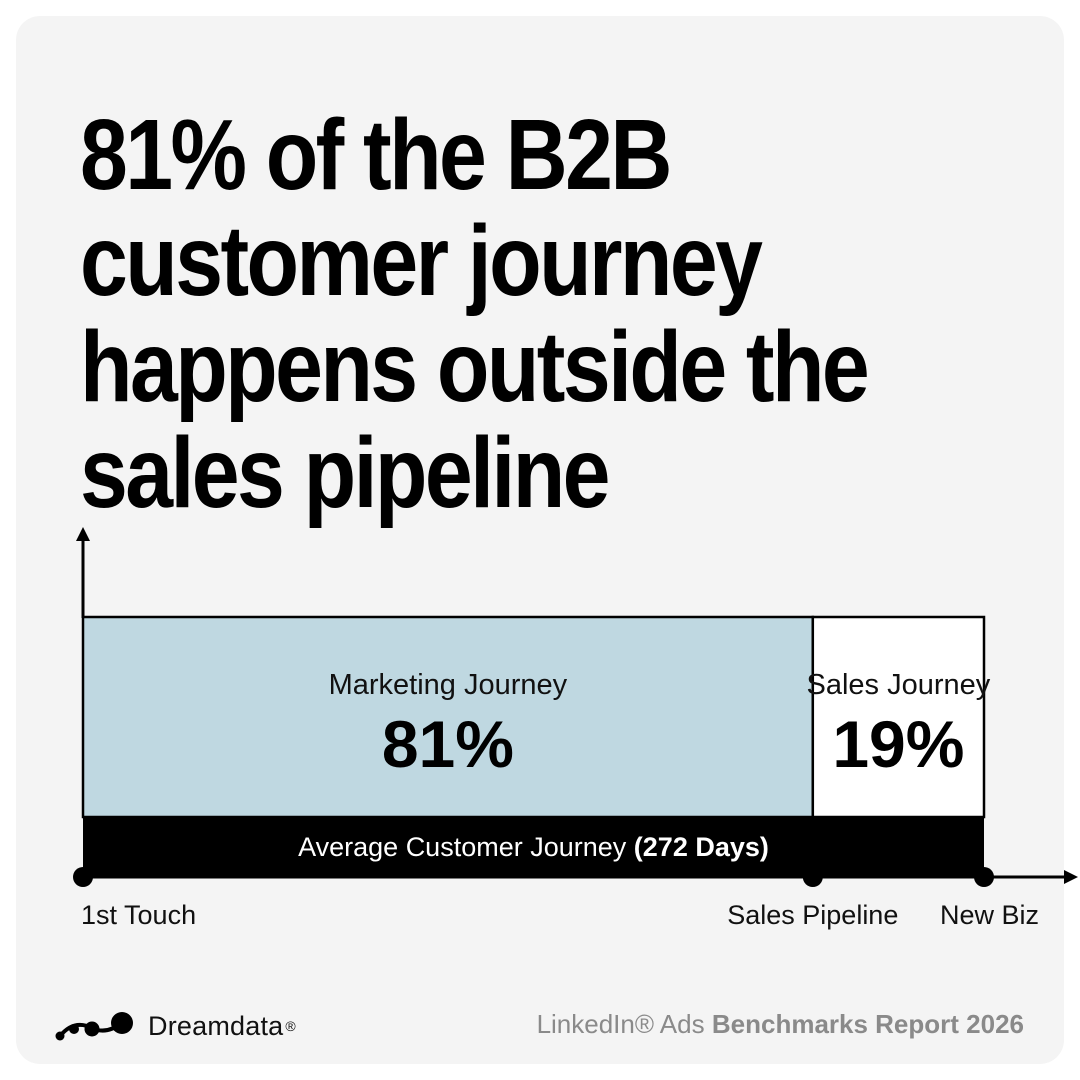 The width and height of the screenshot is (1080, 1080). What do you see at coordinates (94, 1026) in the screenshot?
I see `dreamdata-dots-logo-icon` at bounding box center [94, 1026].